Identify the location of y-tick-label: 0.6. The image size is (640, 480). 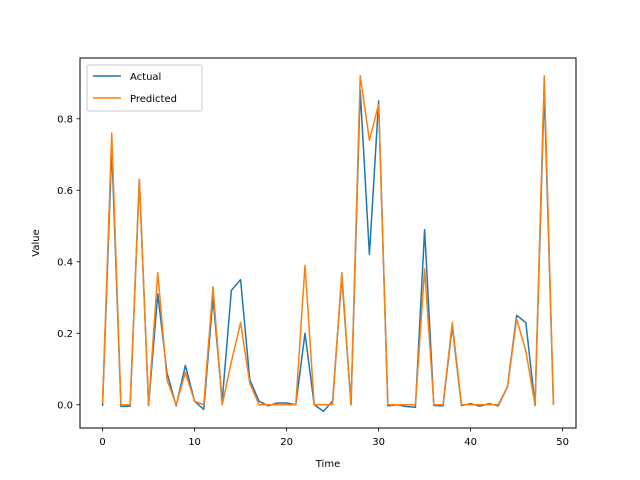
(65, 191).